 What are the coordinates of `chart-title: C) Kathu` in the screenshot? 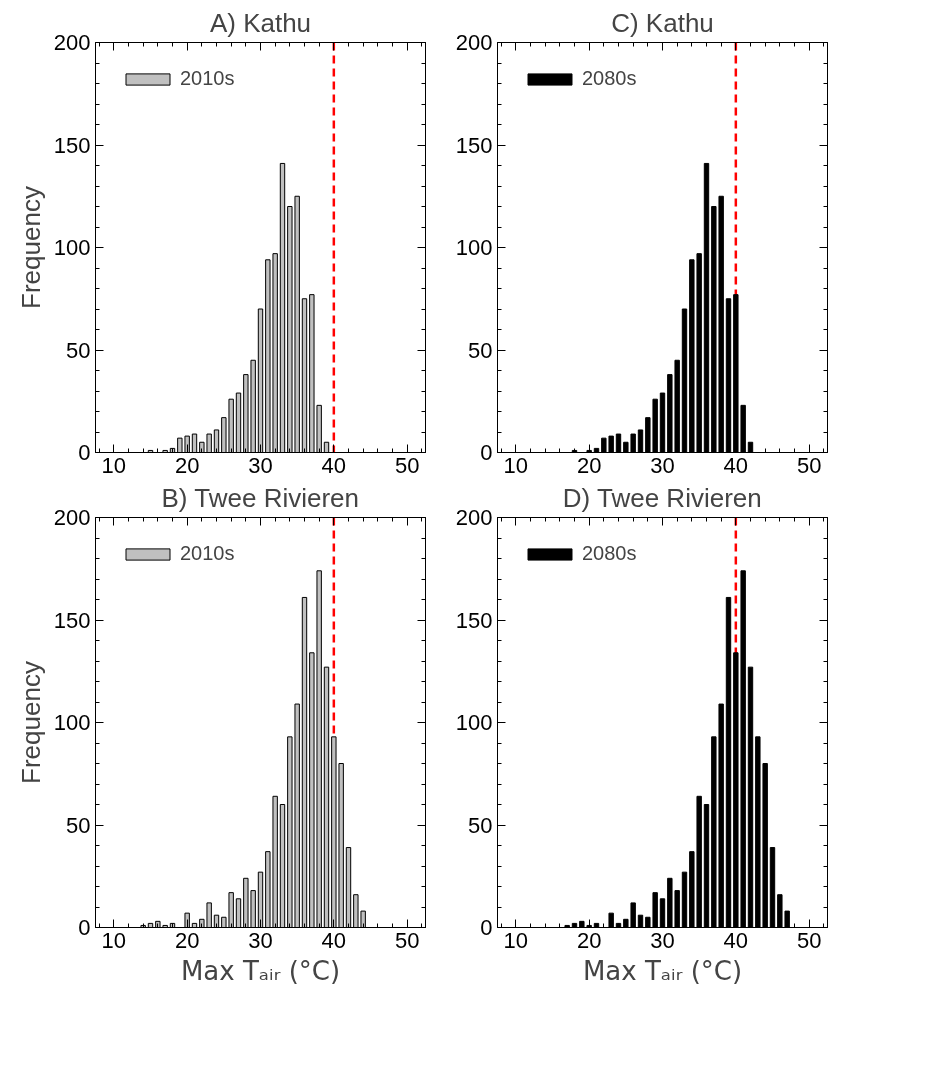 It's located at (662, 22).